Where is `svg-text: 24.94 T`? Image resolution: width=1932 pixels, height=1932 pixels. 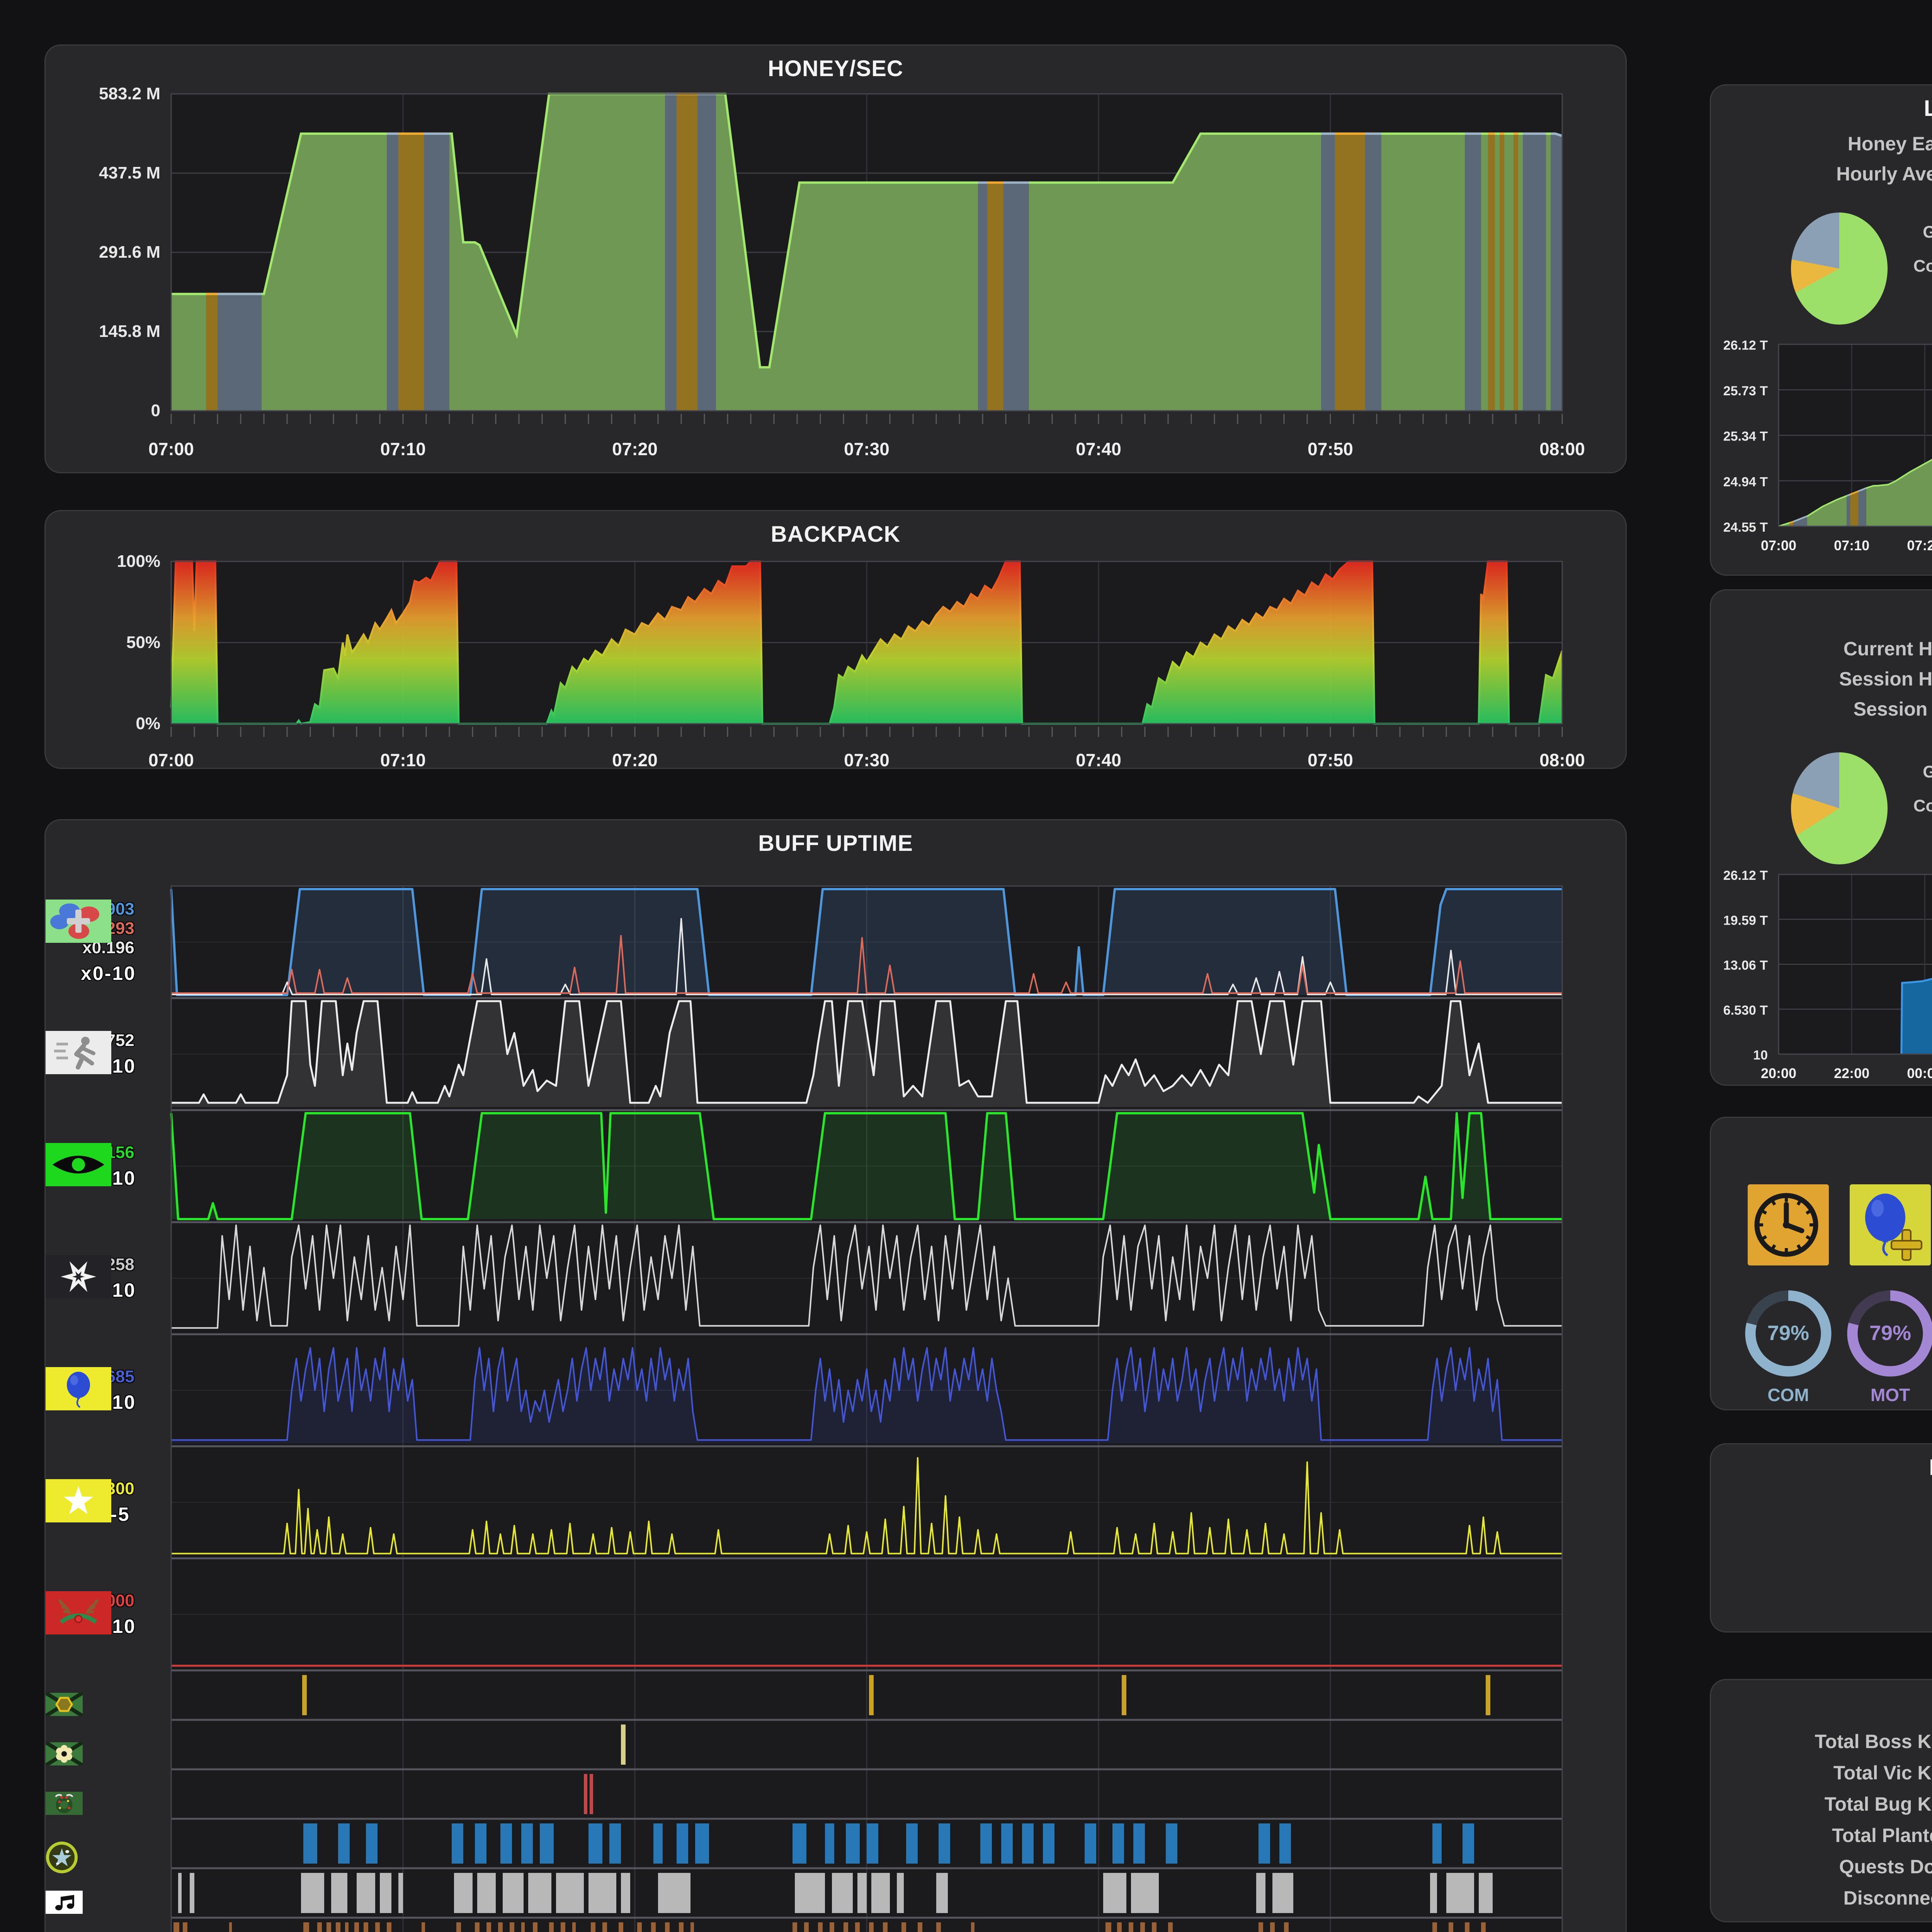 svg-text: 24.94 T is located at coordinates (1745, 482).